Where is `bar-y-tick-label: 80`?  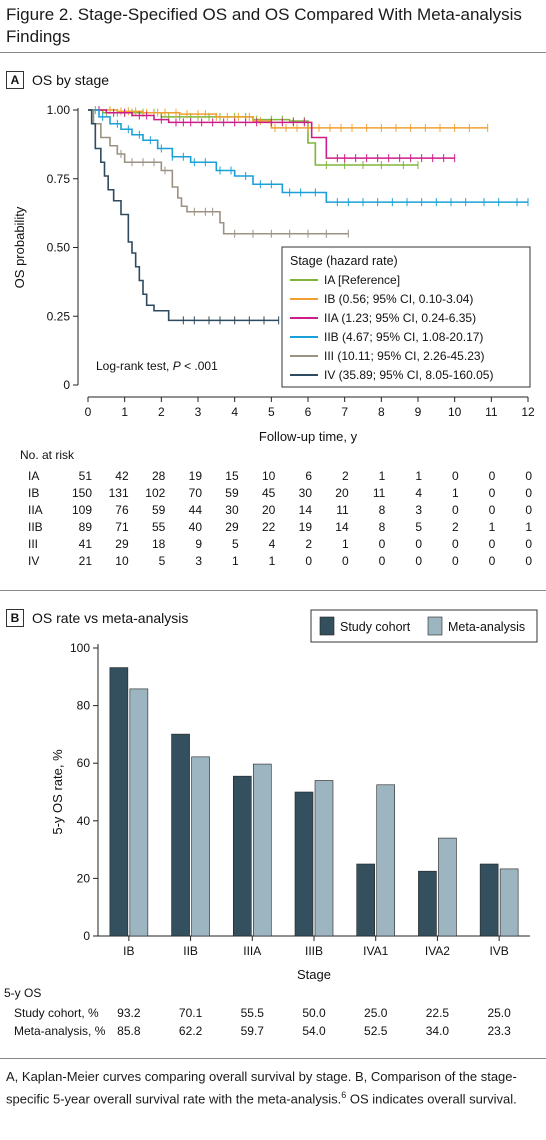
bar-y-tick-label: 80 is located at coordinates (84, 706).